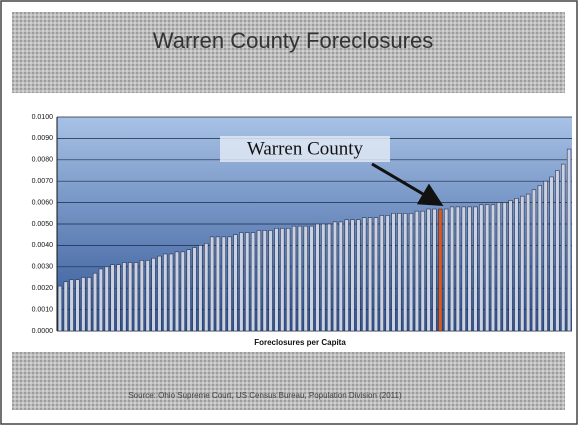 The height and width of the screenshot is (425, 578). I want to click on annotation: Warren County, so click(305, 148).